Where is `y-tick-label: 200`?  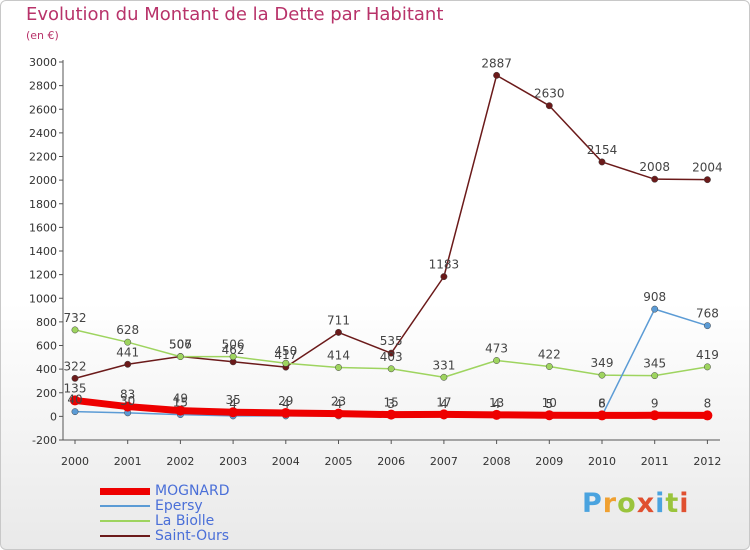 y-tick-label: 200 is located at coordinates (46, 393).